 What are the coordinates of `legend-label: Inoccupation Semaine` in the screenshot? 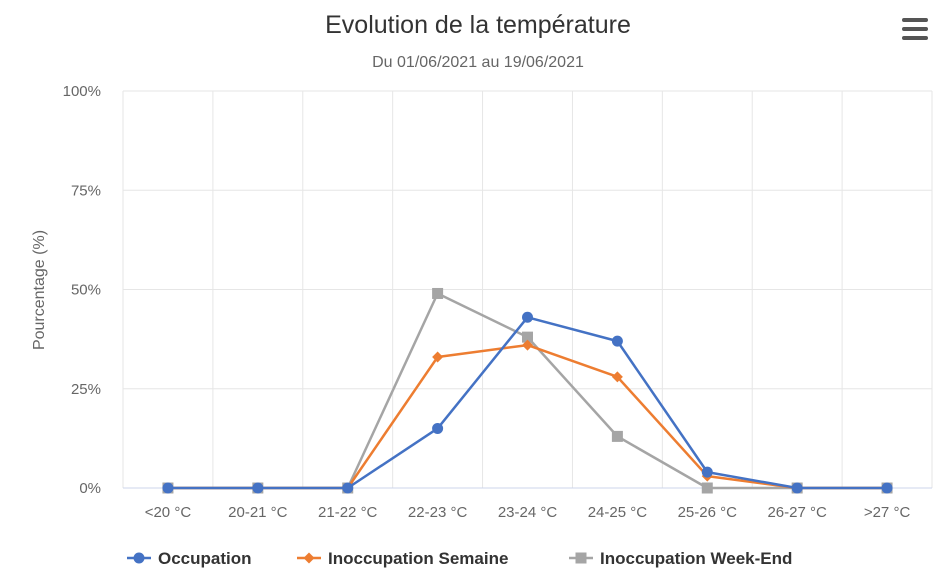 It's located at (418, 558).